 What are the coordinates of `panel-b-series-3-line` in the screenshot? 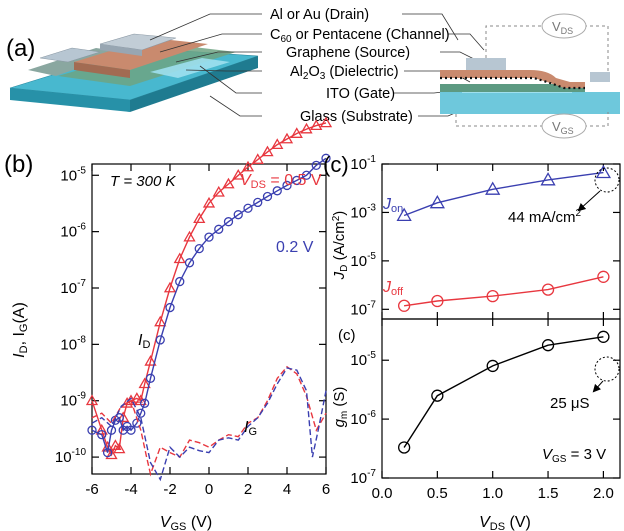 It's located at (209, 424).